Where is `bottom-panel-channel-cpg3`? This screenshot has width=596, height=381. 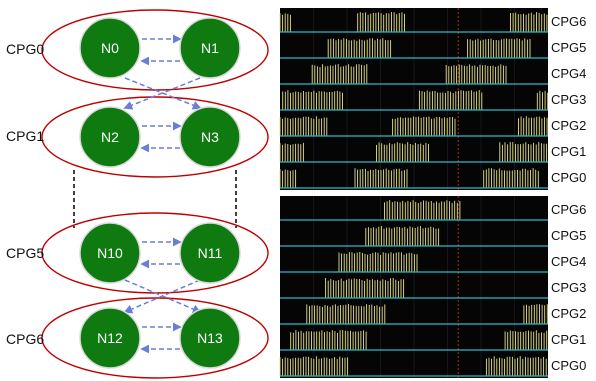 bottom-panel-channel-cpg3 is located at coordinates (414, 288).